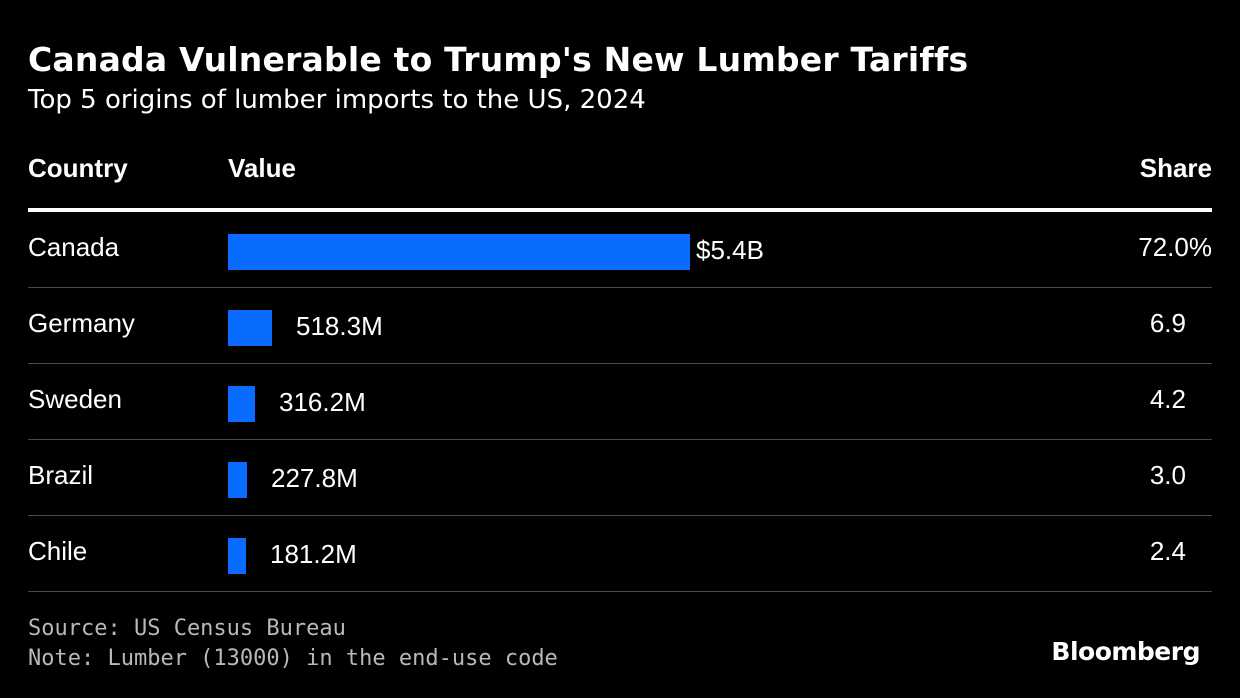  Describe the element at coordinates (1167, 551) in the screenshot. I see `share-label: 2.4` at that location.